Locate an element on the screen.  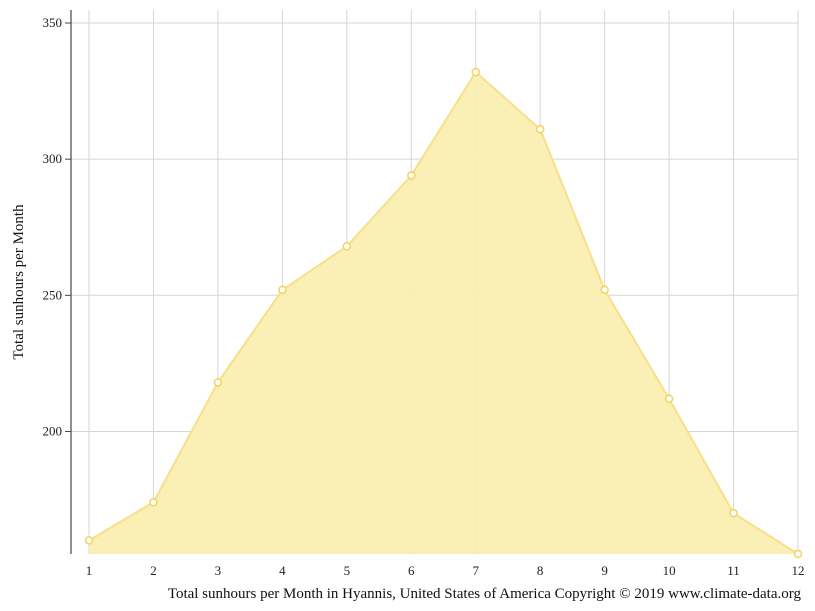
axes is located at coordinates (68, 282).